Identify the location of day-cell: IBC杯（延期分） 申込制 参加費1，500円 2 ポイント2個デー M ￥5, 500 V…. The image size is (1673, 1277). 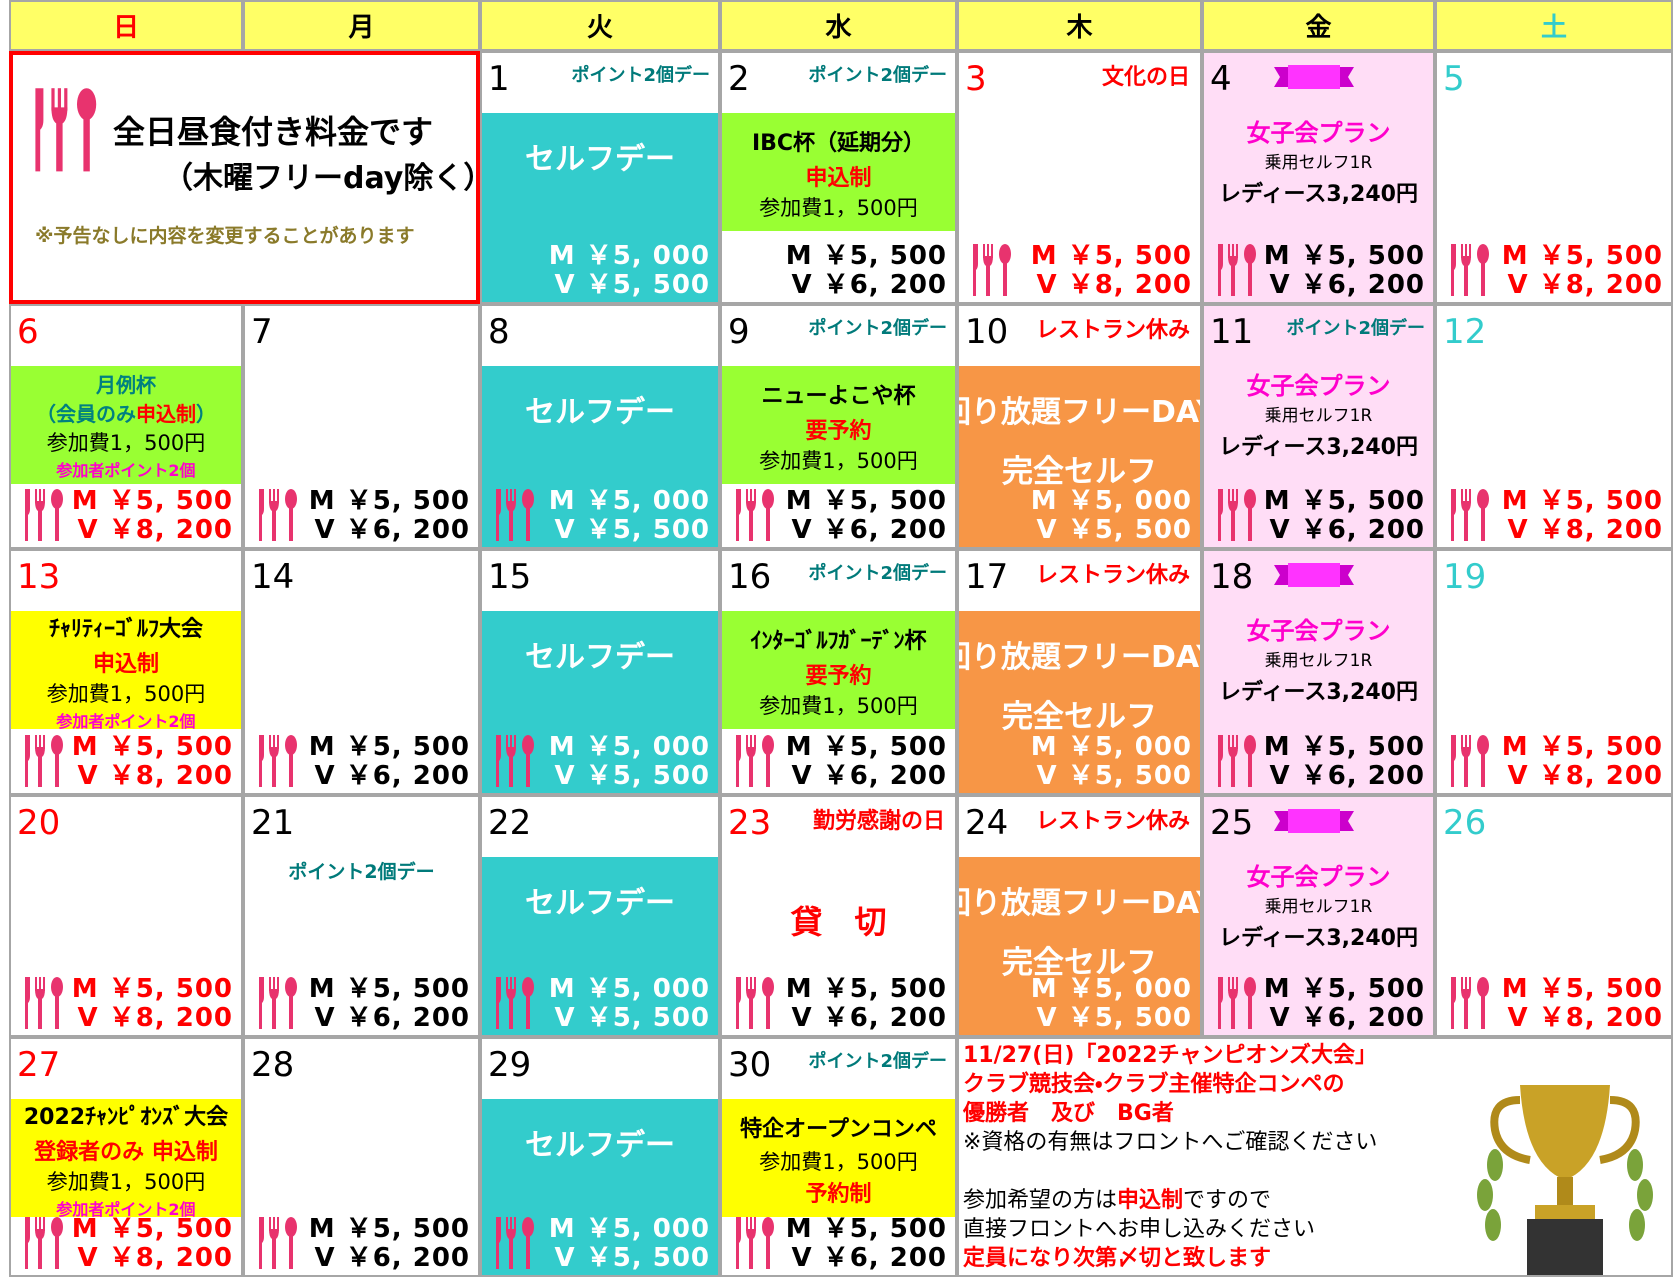
(838, 177).